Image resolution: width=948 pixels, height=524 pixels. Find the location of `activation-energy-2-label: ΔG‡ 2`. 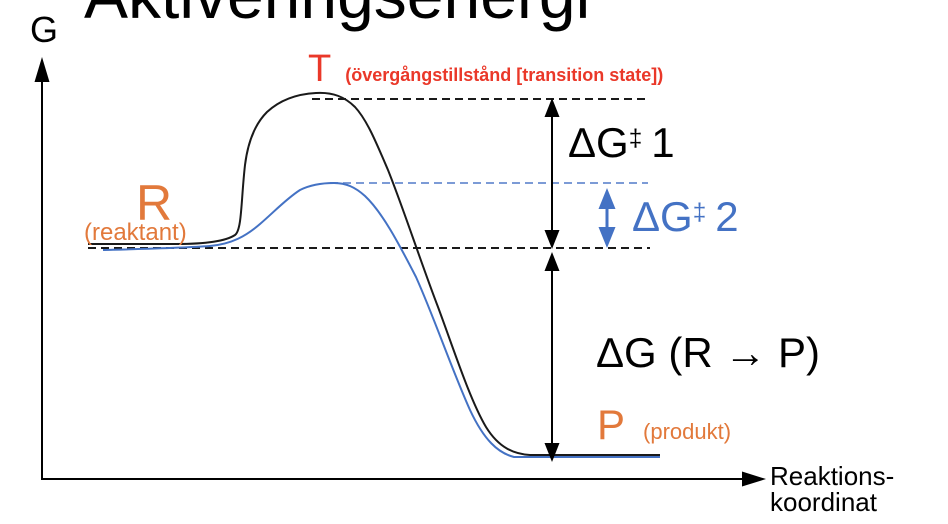

activation-energy-2-label: ΔG‡ 2 is located at coordinates (685, 217).